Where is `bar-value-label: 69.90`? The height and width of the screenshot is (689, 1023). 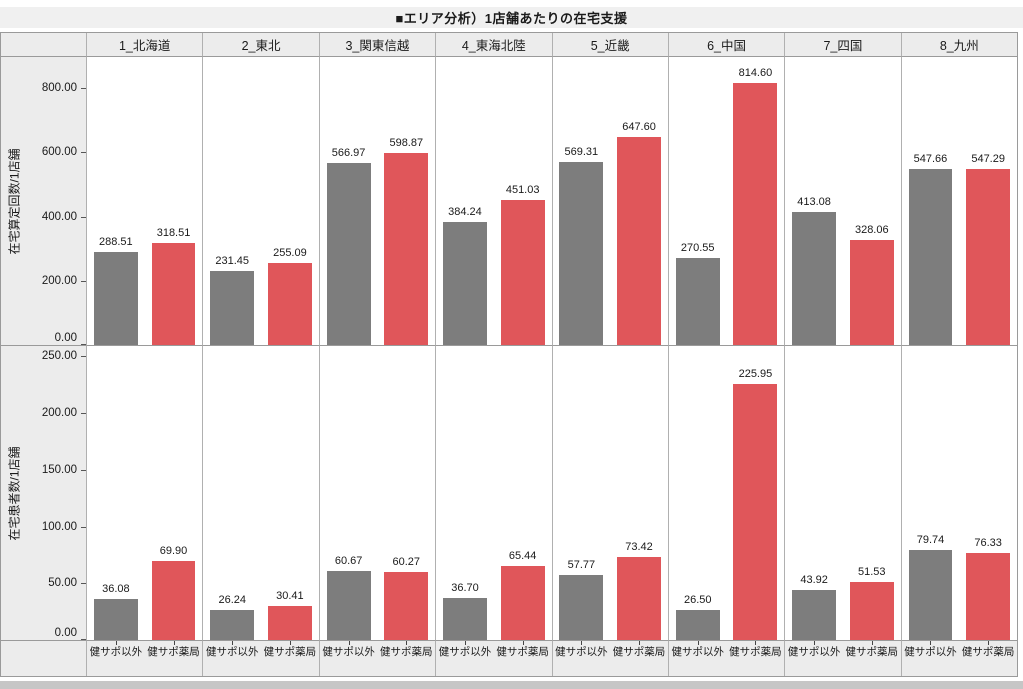 bar-value-label: 69.90 is located at coordinates (173, 550).